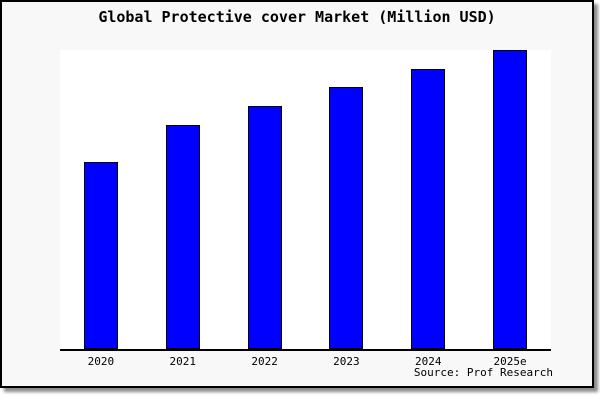  Describe the element at coordinates (346, 361) in the screenshot. I see `x-tick-label-2023: 2023` at that location.